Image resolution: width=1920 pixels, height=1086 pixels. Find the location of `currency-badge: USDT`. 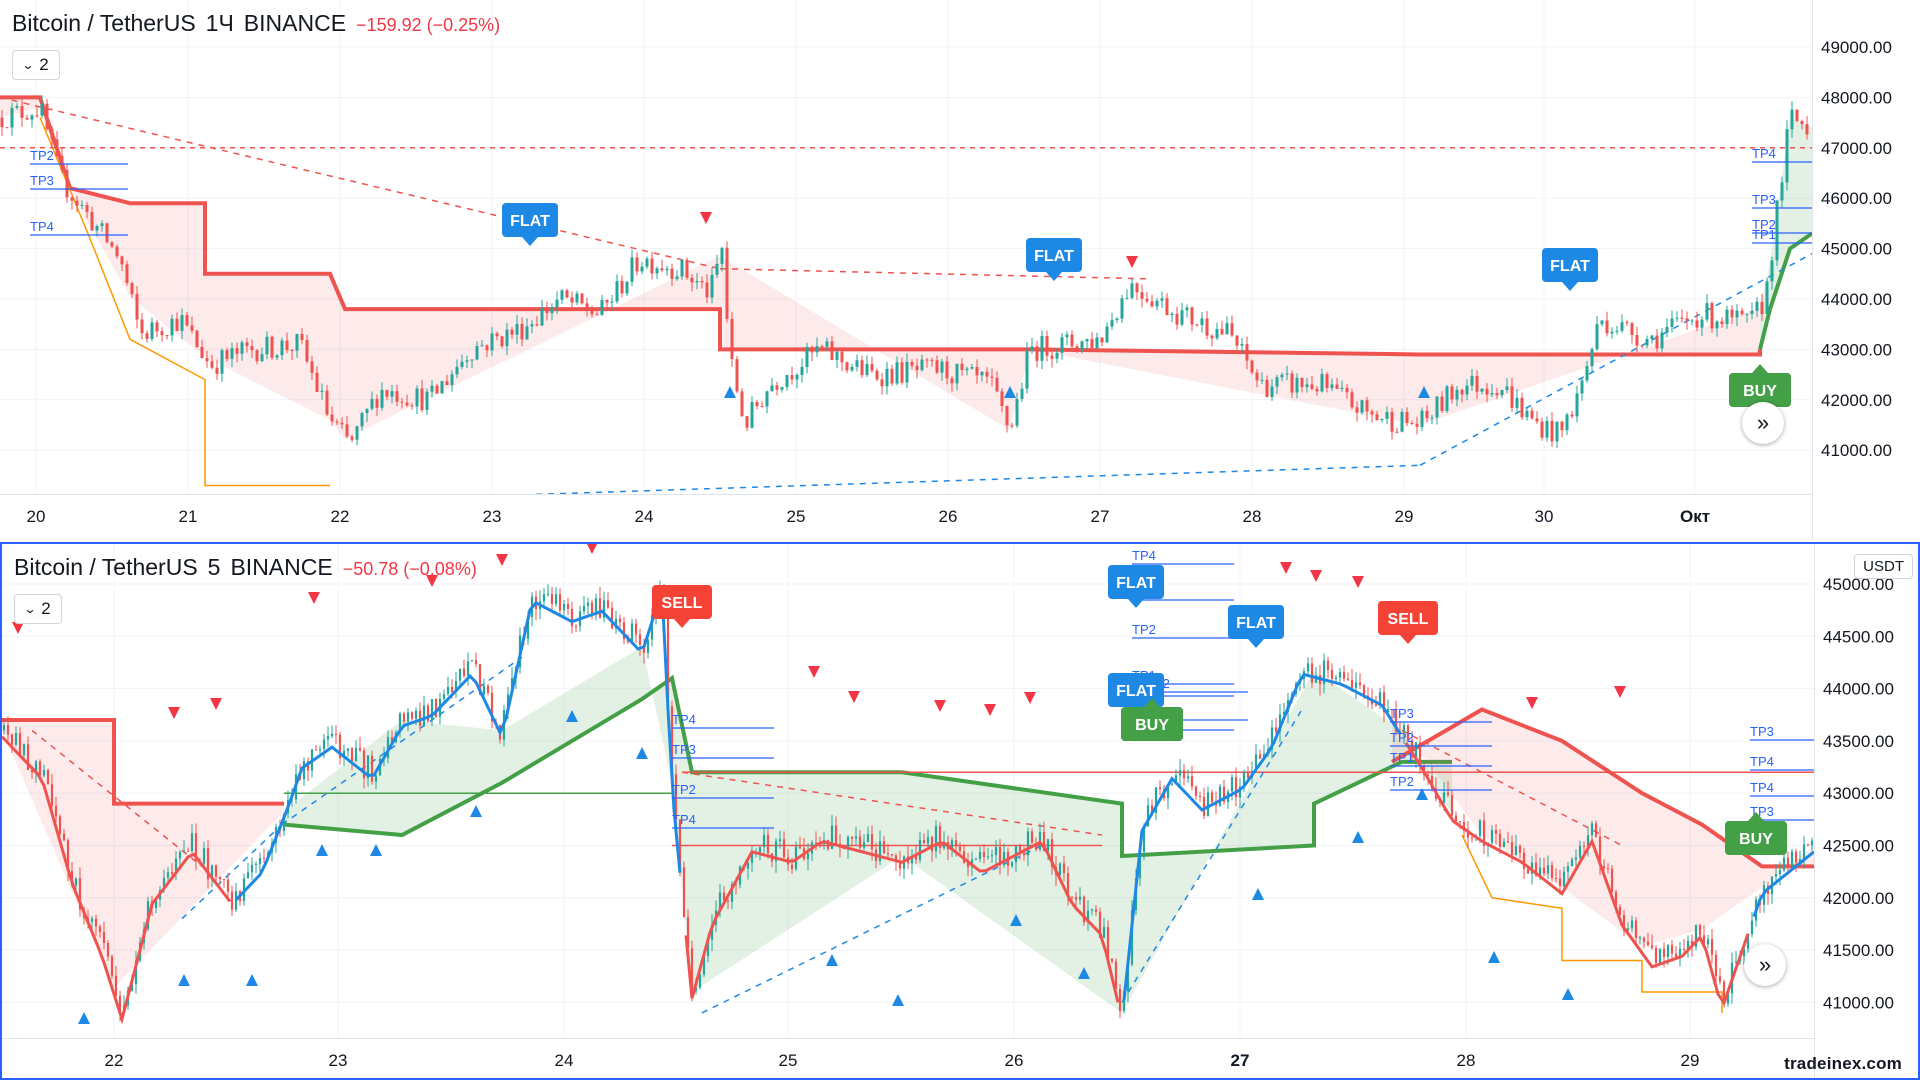

currency-badge: USDT is located at coordinates (1883, 566).